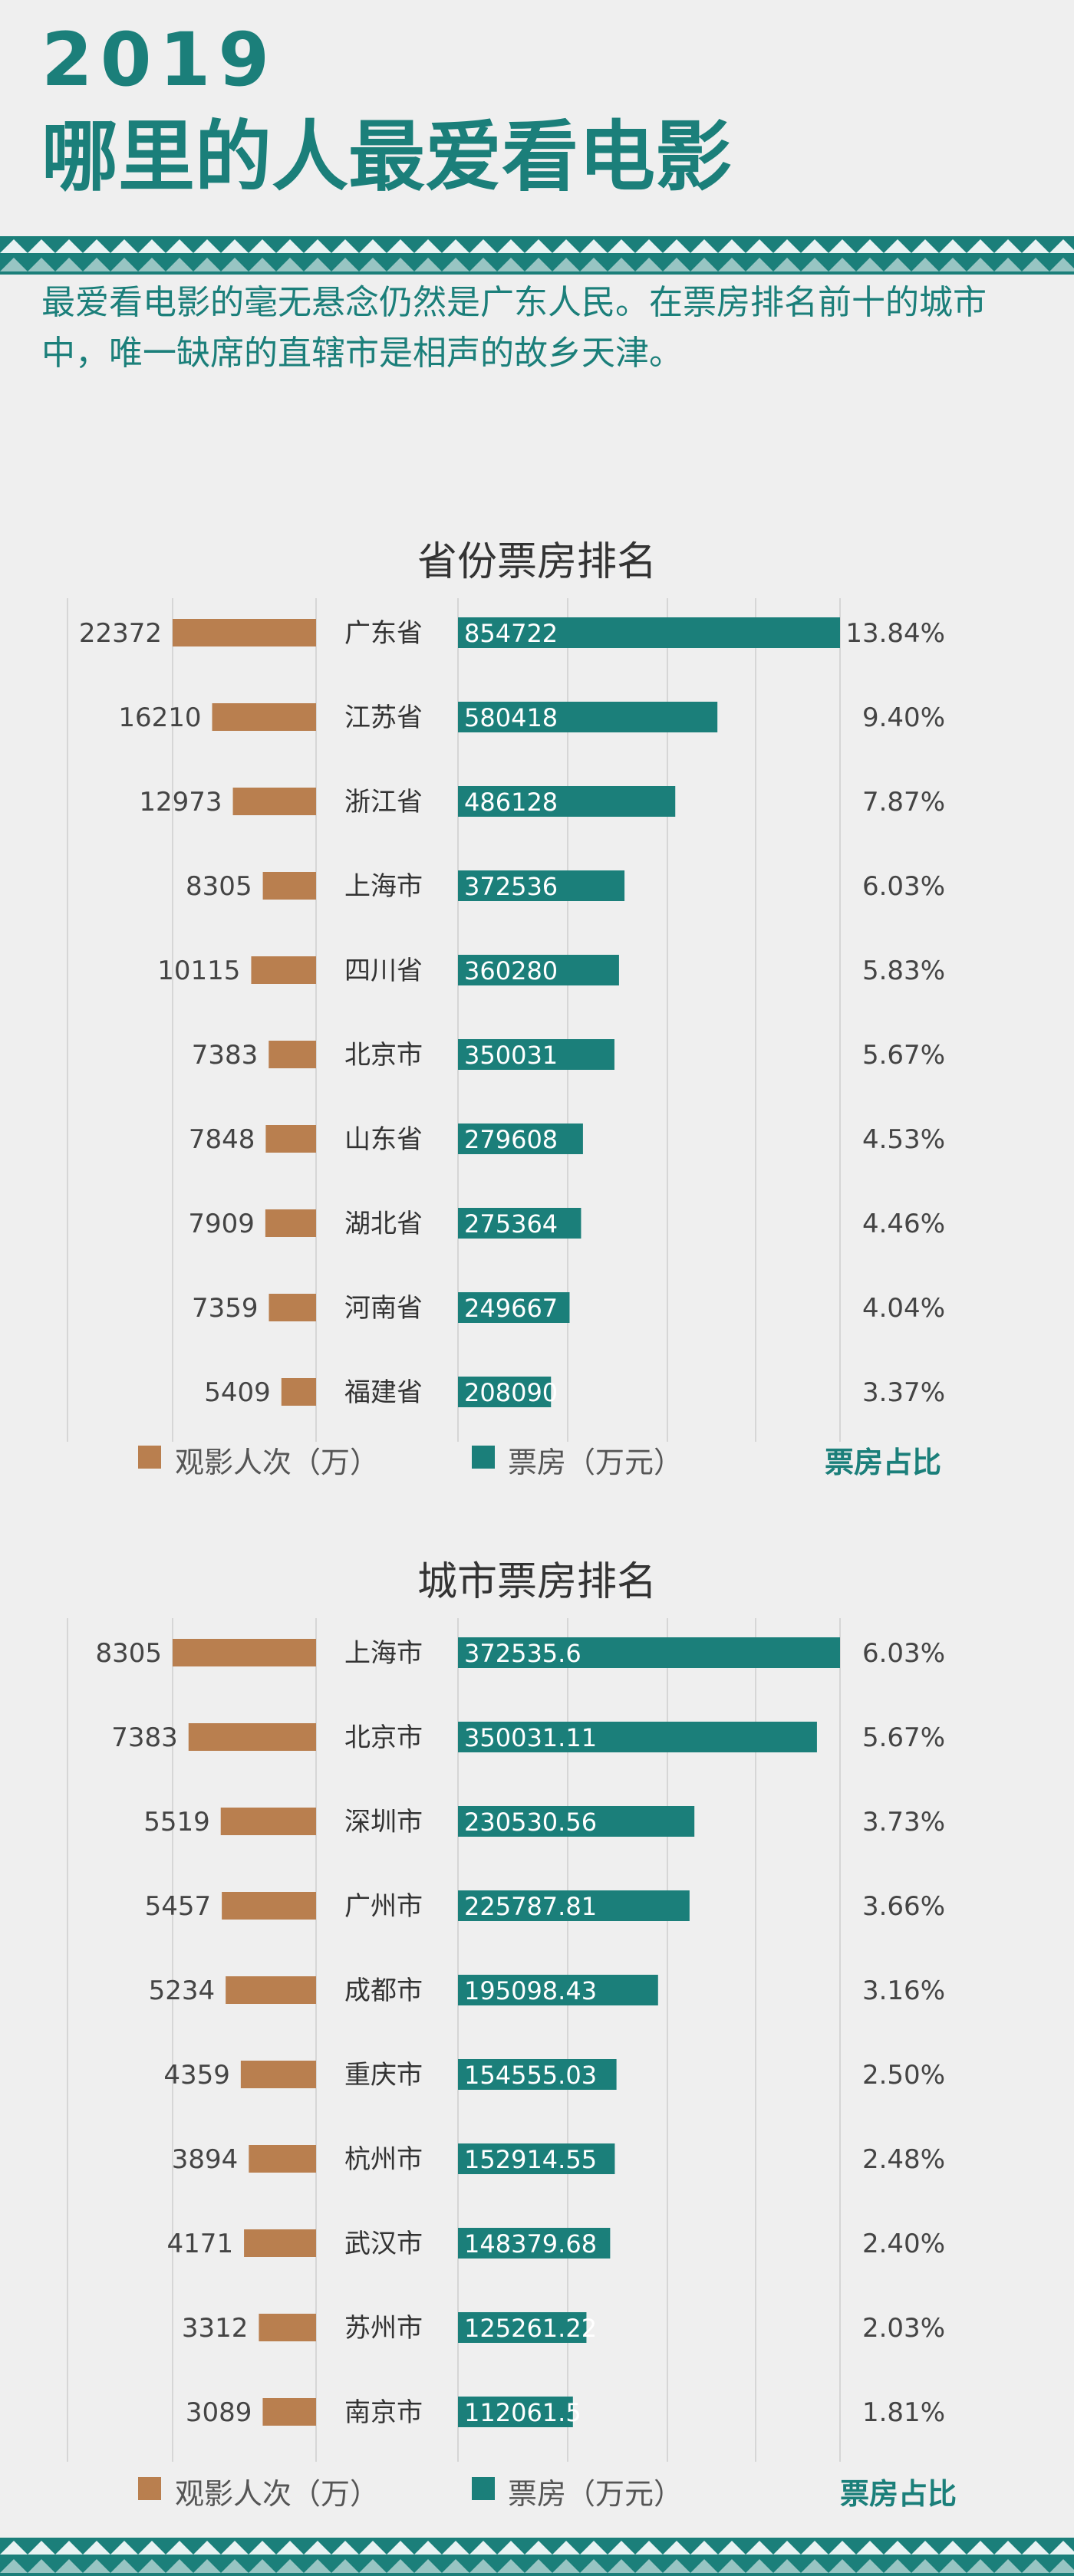 This screenshot has width=1074, height=2576. What do you see at coordinates (383, 2244) in the screenshot?
I see `category-label: 武汉市` at bounding box center [383, 2244].